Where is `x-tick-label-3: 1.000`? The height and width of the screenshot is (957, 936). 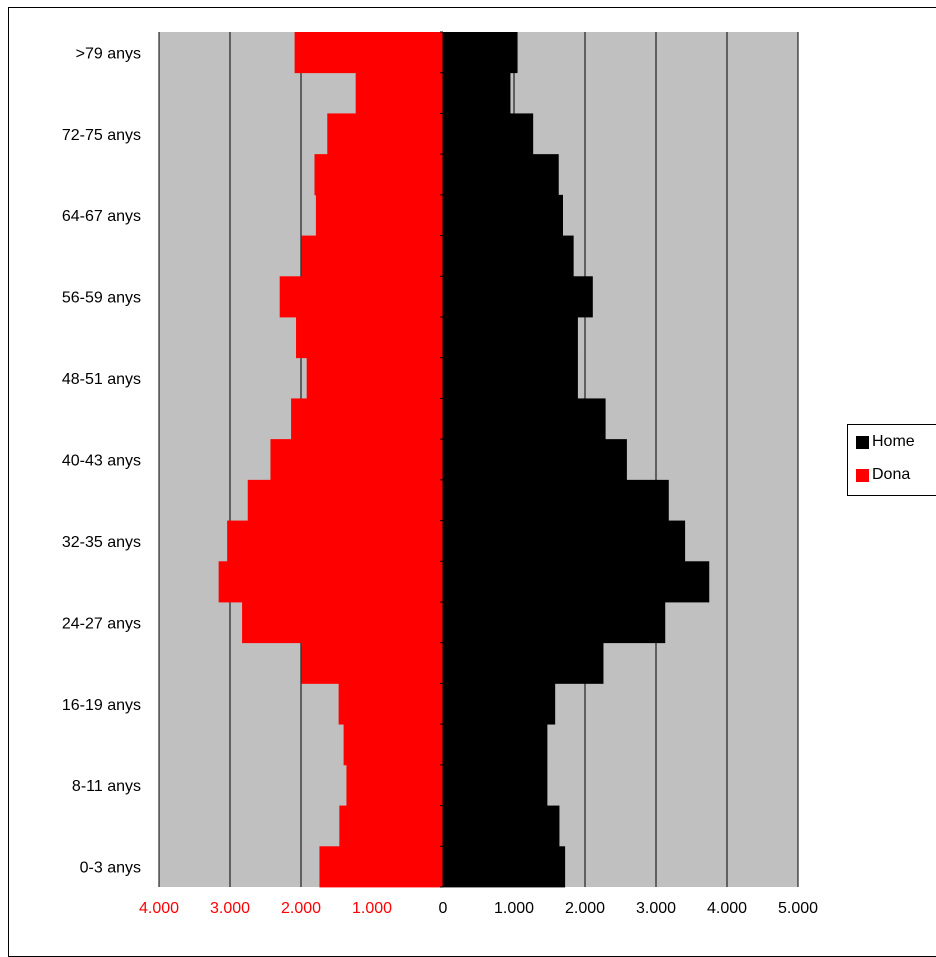
x-tick-label-3: 1.000 is located at coordinates (372, 908).